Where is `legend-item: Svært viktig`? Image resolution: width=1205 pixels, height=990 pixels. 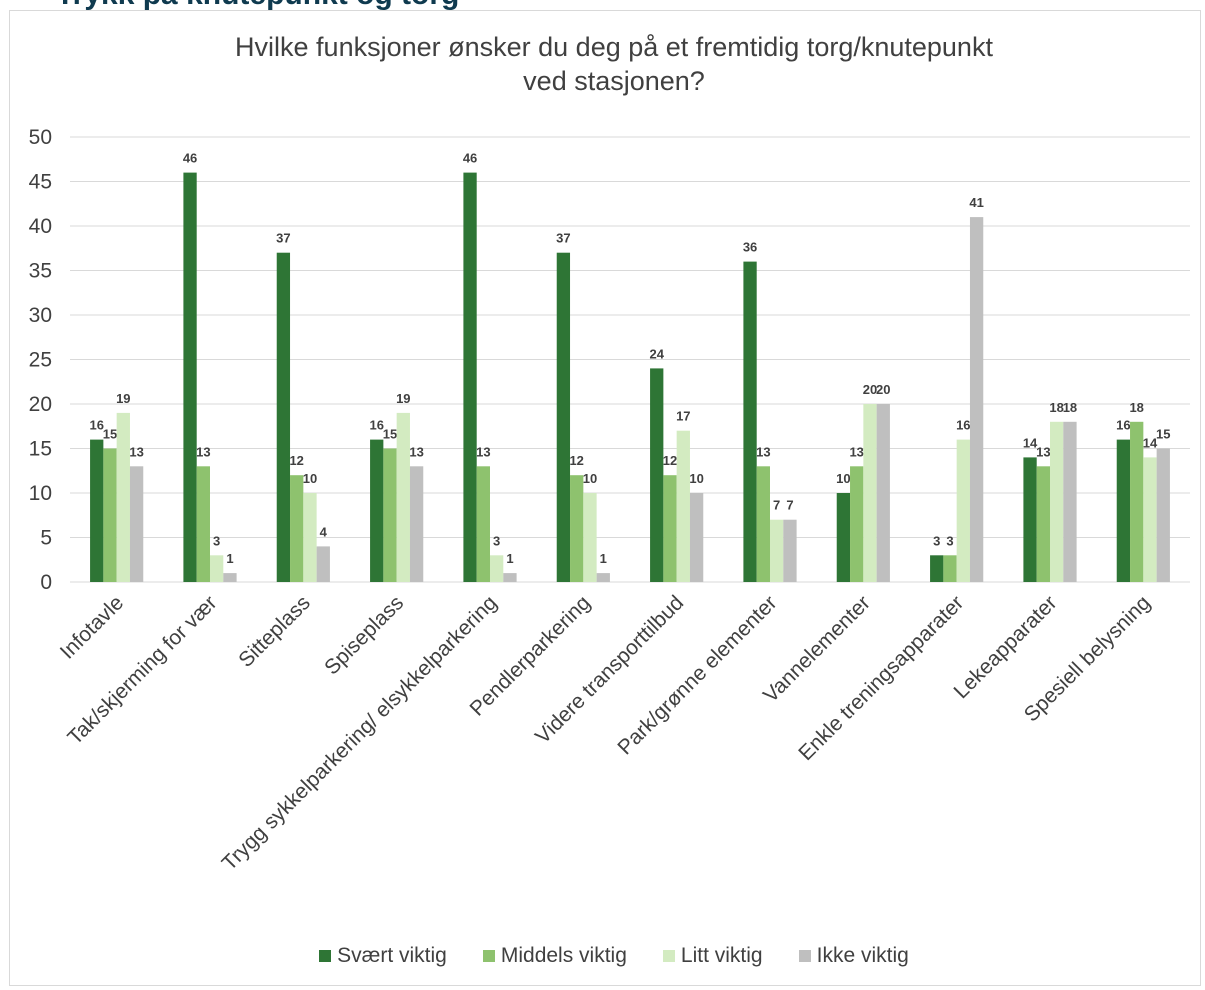
legend-item: Svært viktig is located at coordinates (383, 956).